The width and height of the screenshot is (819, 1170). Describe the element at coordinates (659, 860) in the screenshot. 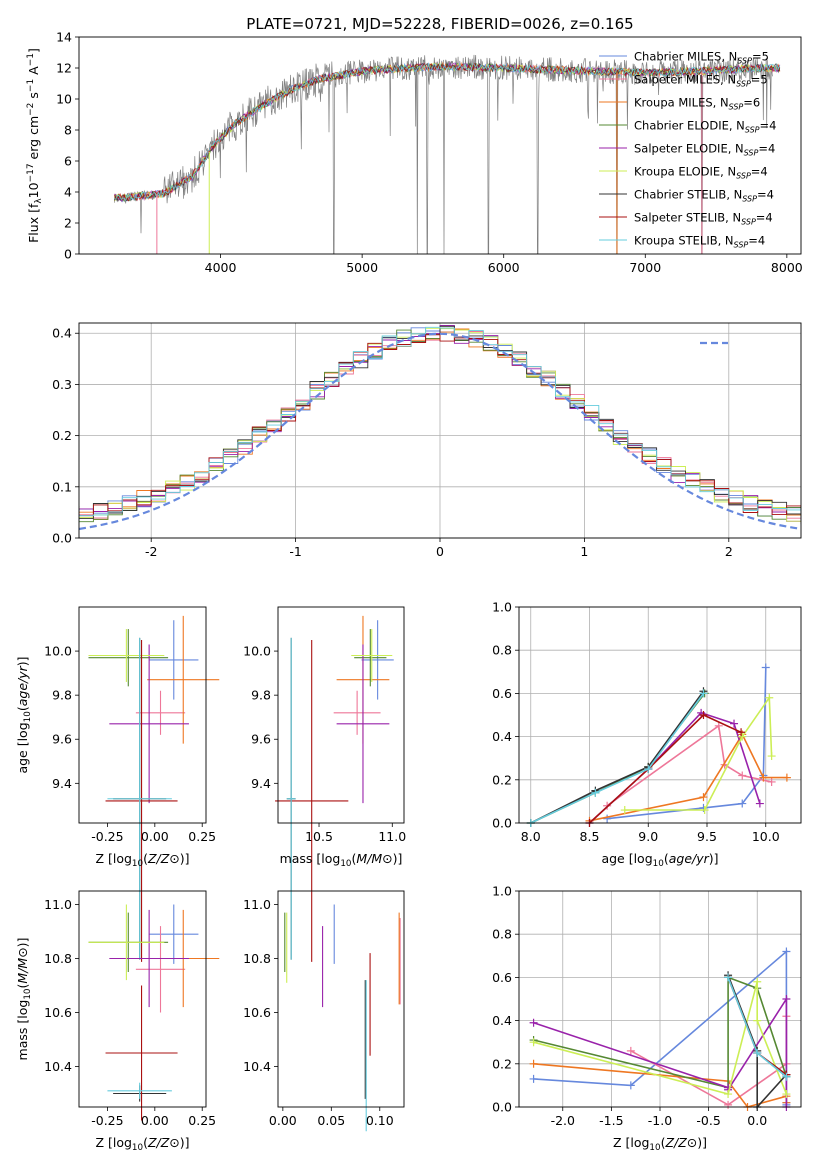

I see `x-axis-label: age [log10(age/yr)]` at that location.